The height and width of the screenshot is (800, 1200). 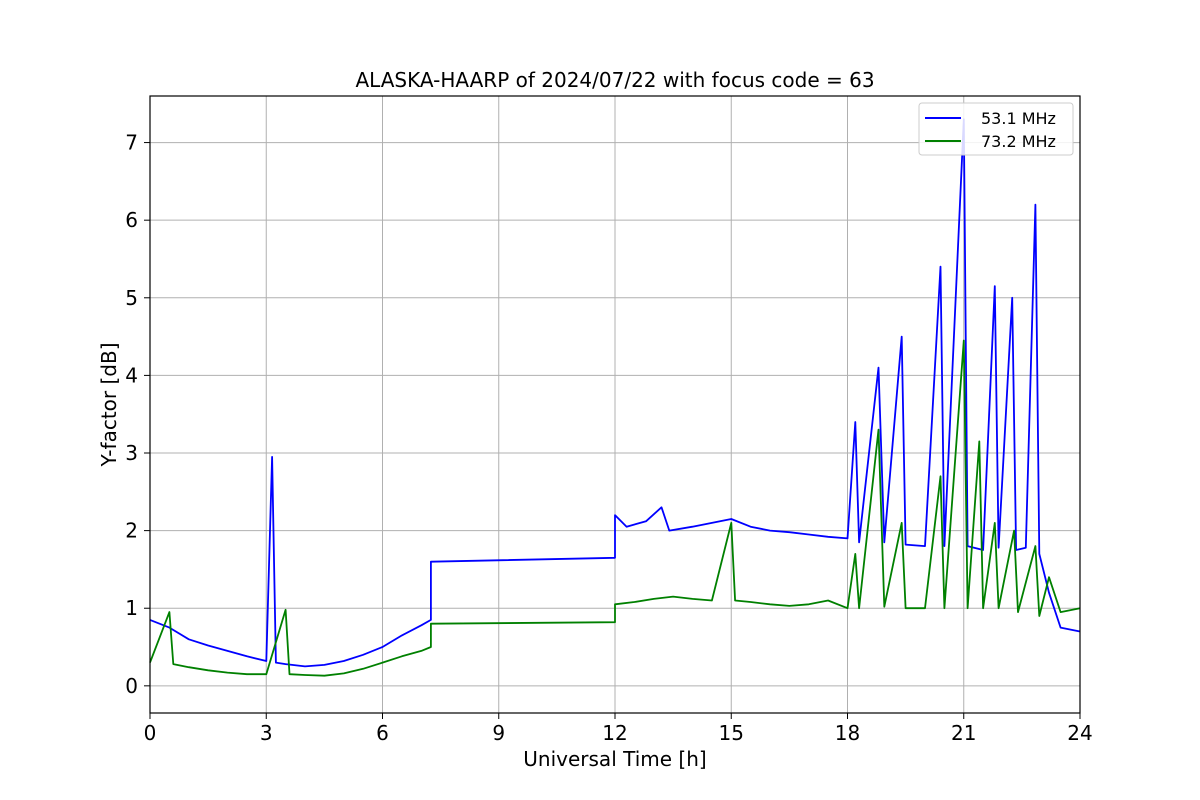 I want to click on x-tick-label: 21, so click(x=963, y=733).